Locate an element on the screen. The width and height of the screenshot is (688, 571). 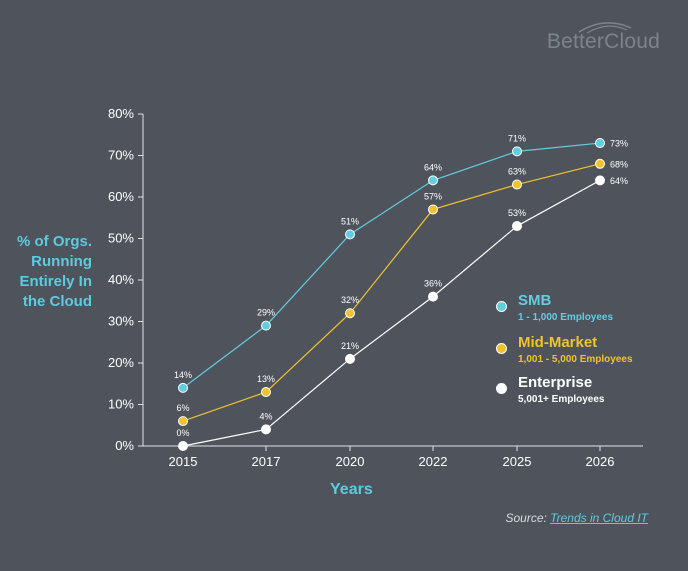
data-label: 32% is located at coordinates (350, 300).